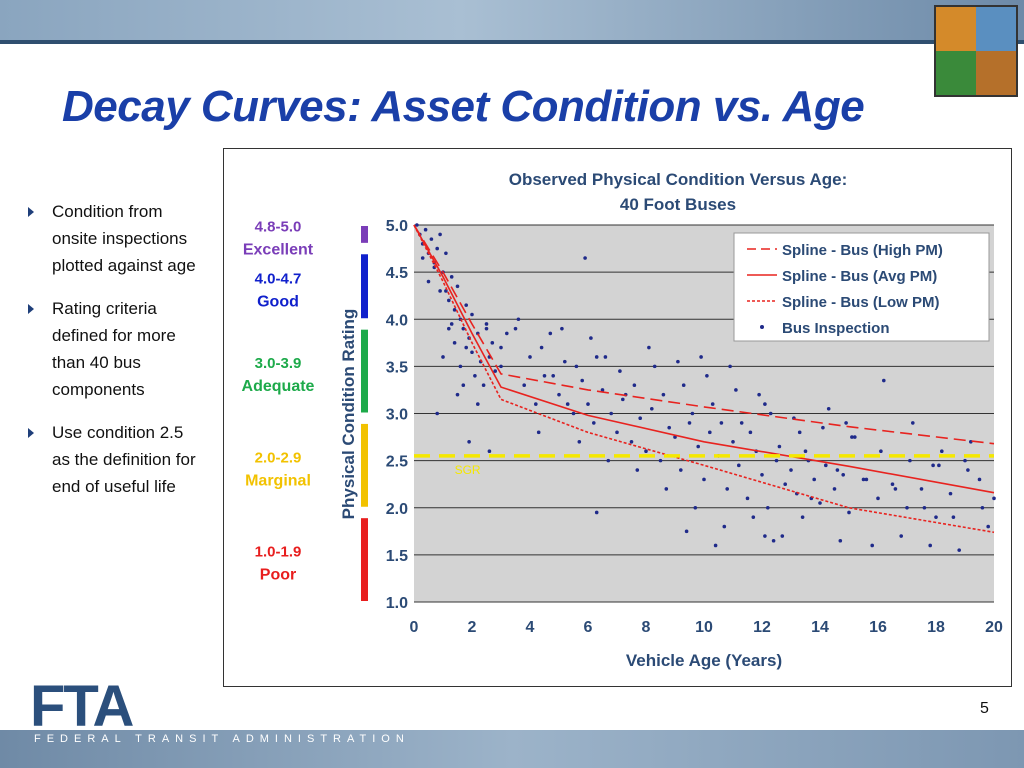 Image resolution: width=1024 pixels, height=768 pixels. What do you see at coordinates (364, 559) in the screenshot?
I see `rating-bar-poor` at bounding box center [364, 559].